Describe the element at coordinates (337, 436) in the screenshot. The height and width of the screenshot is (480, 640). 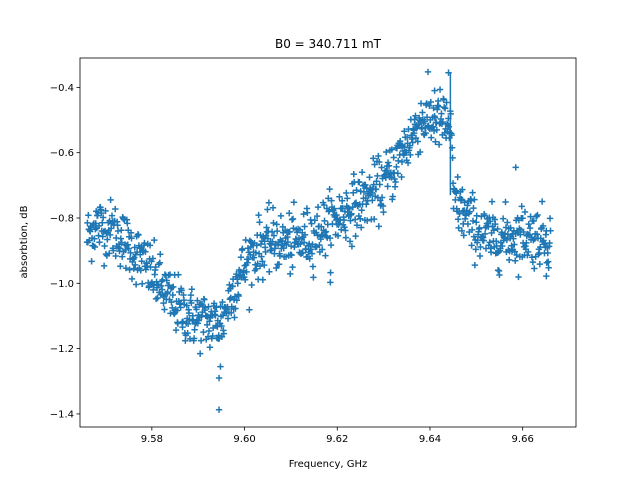
I see `x-axis: 9.58 9.60 9.62 9.64 9.66` at that location.